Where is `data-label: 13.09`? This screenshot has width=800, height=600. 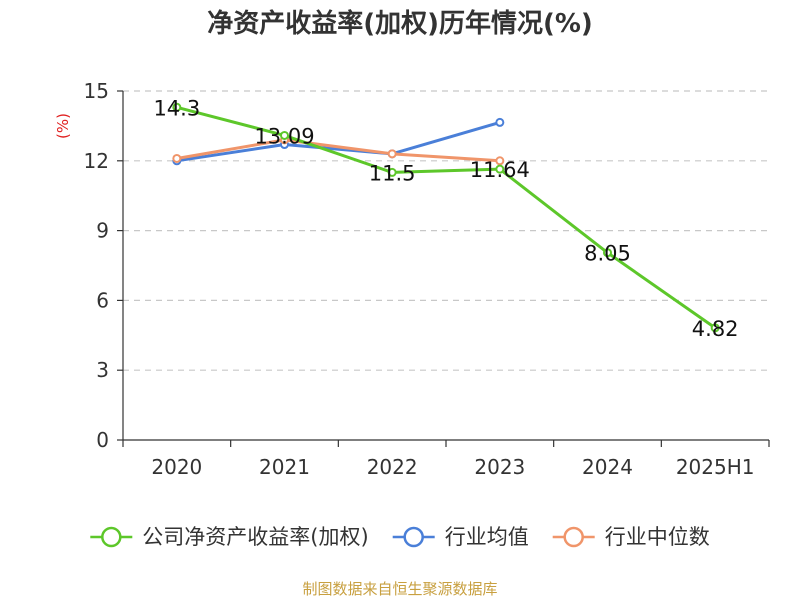 data-label: 13.09 is located at coordinates (284, 136).